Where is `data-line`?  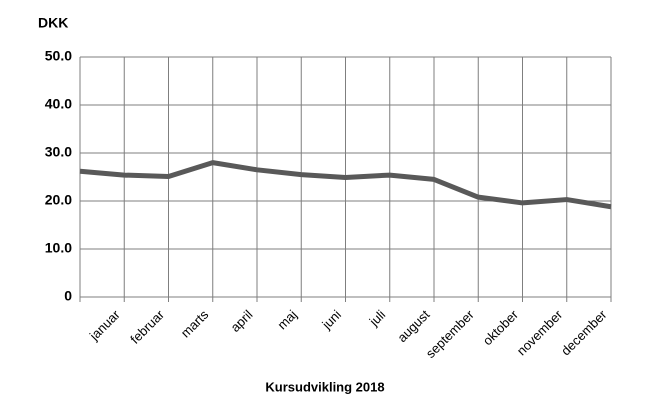 data-line is located at coordinates (345, 185).